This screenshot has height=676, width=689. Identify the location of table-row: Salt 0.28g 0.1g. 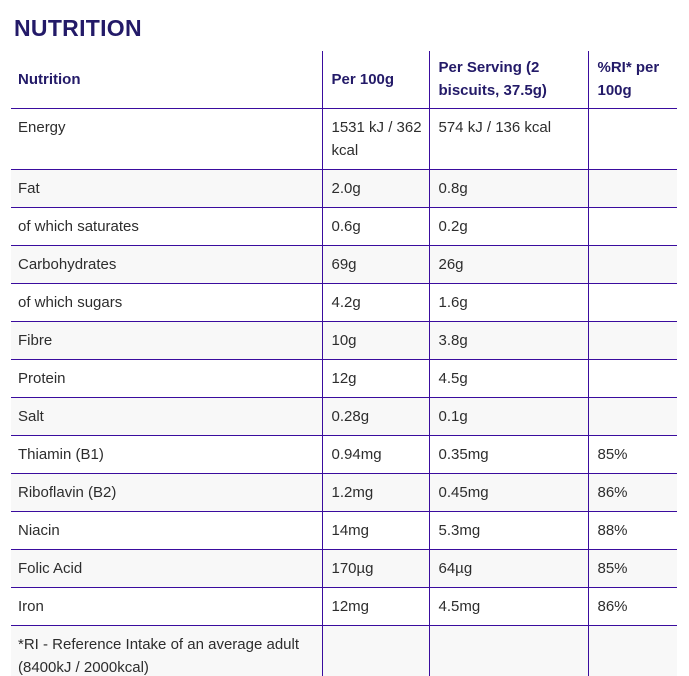
(344, 416).